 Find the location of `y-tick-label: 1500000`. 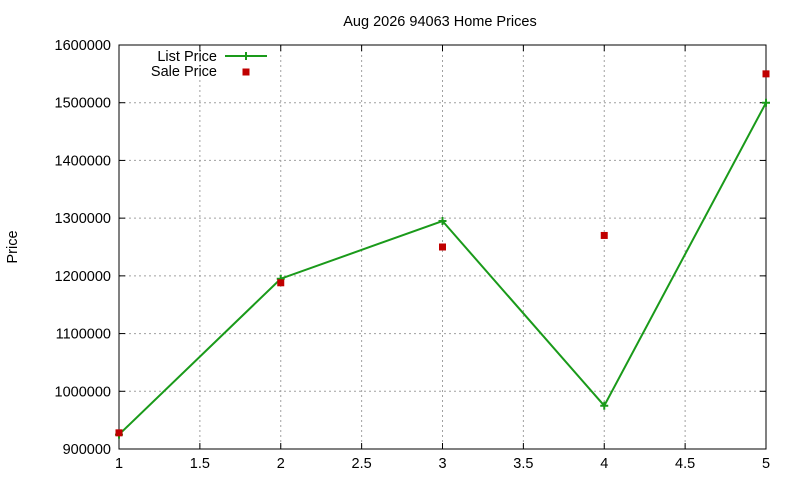

y-tick-label: 1500000 is located at coordinates (83, 104).